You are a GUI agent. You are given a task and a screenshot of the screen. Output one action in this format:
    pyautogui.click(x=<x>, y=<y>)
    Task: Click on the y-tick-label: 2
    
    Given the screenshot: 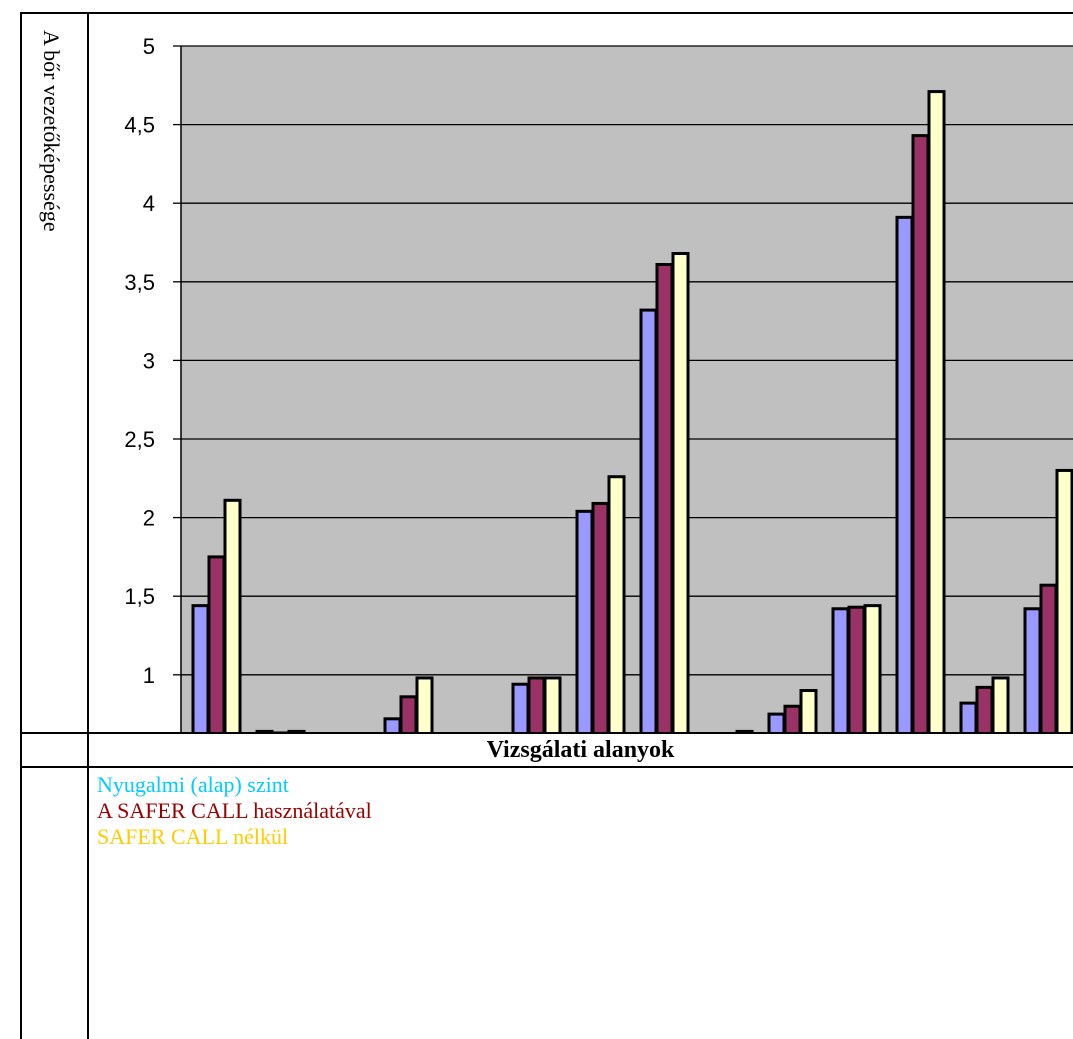 What is the action you would take?
    pyautogui.click(x=149, y=518)
    